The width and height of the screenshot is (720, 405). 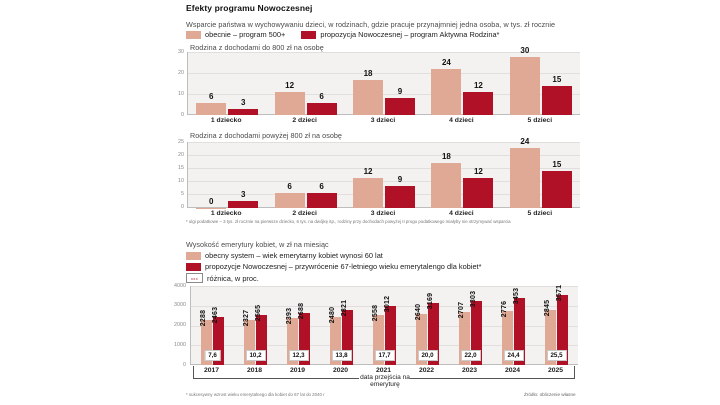 What do you see at coordinates (211, 103) in the screenshot?
I see `bar: 6` at bounding box center [211, 103].